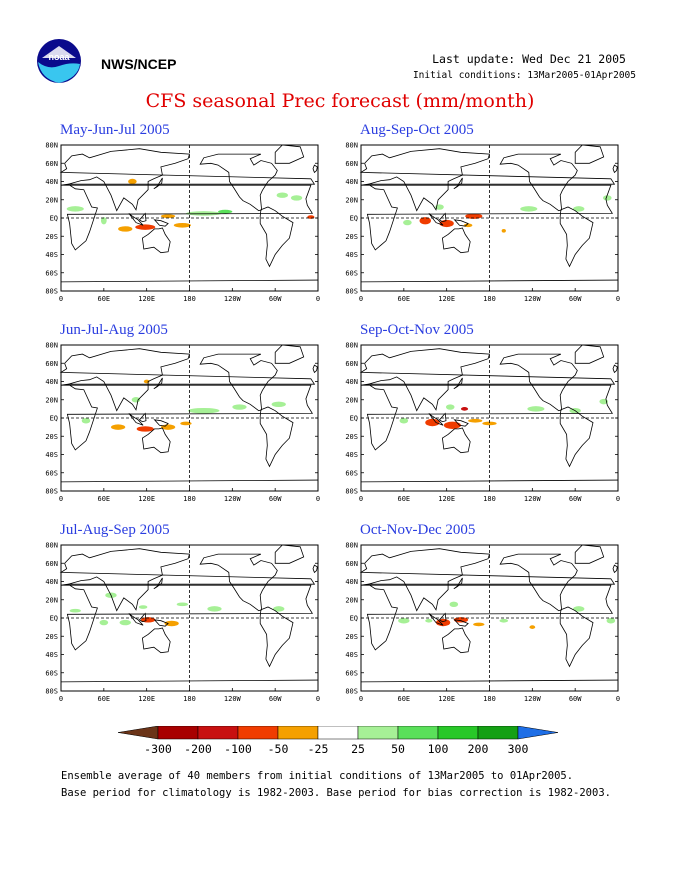 The width and height of the screenshot is (680, 880). What do you see at coordinates (51, 564) in the screenshot?
I see `latitude-tick-label: 60N` at bounding box center [51, 564].